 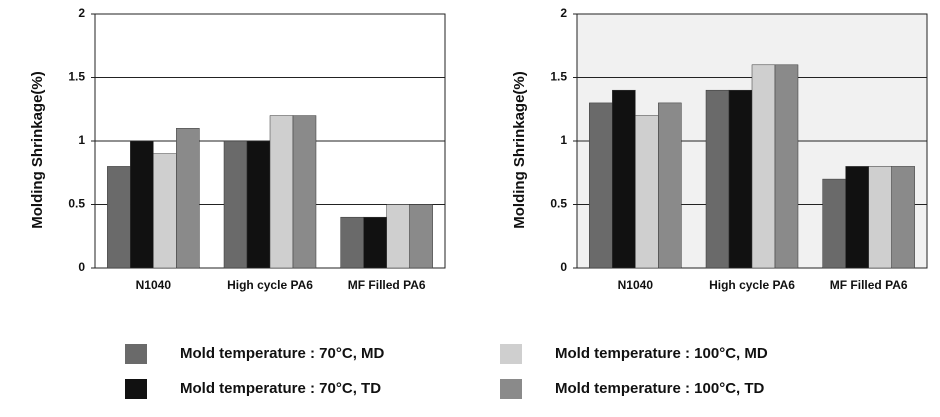 What do you see at coordinates (282, 353) in the screenshot?
I see `legend-label: Mold temperature : 70°C, MD` at bounding box center [282, 353].